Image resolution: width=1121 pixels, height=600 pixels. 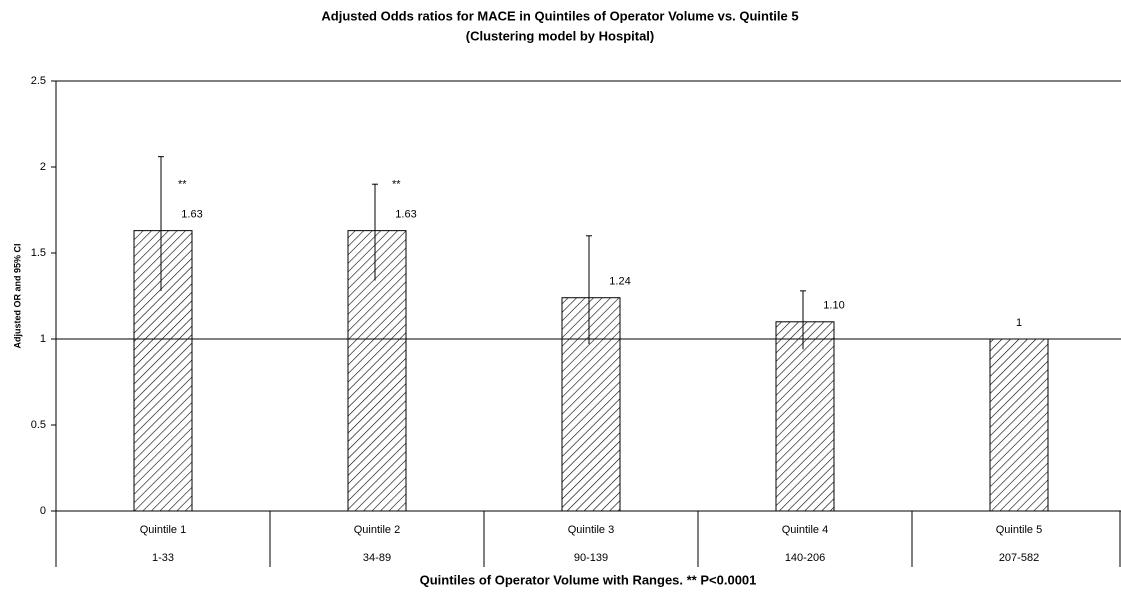 I want to click on y-tick-label: 2, so click(x=43, y=167).